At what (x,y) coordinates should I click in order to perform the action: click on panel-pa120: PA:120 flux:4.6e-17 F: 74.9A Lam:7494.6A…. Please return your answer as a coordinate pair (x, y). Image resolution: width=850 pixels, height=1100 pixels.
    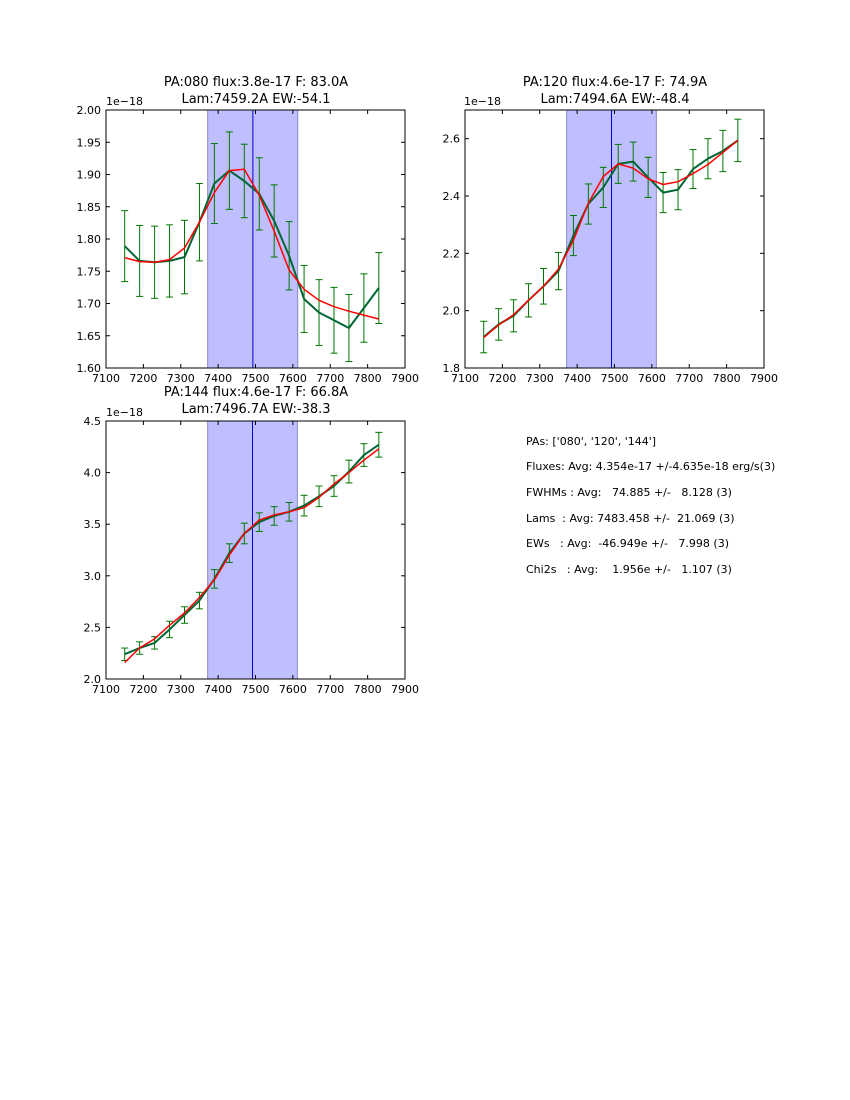
    Looking at the image, I should click on (611, 230).